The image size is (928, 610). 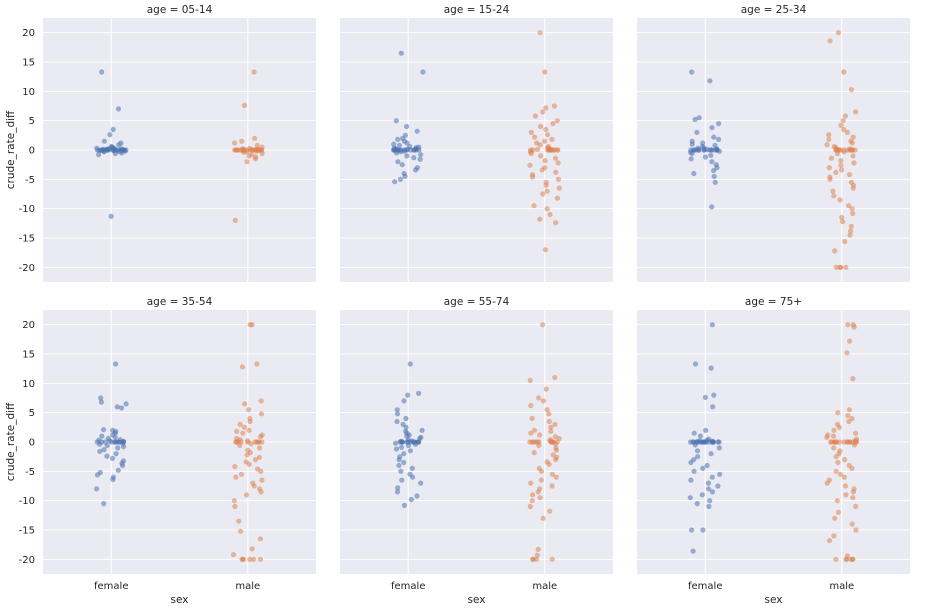 What do you see at coordinates (180, 10) in the screenshot?
I see `facet-title: age = 05-14` at bounding box center [180, 10].